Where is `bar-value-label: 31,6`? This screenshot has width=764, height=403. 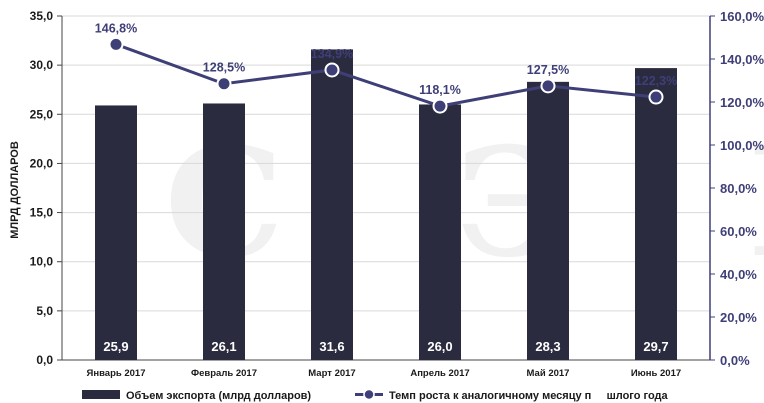 bar-value-label: 31,6 is located at coordinates (331, 346).